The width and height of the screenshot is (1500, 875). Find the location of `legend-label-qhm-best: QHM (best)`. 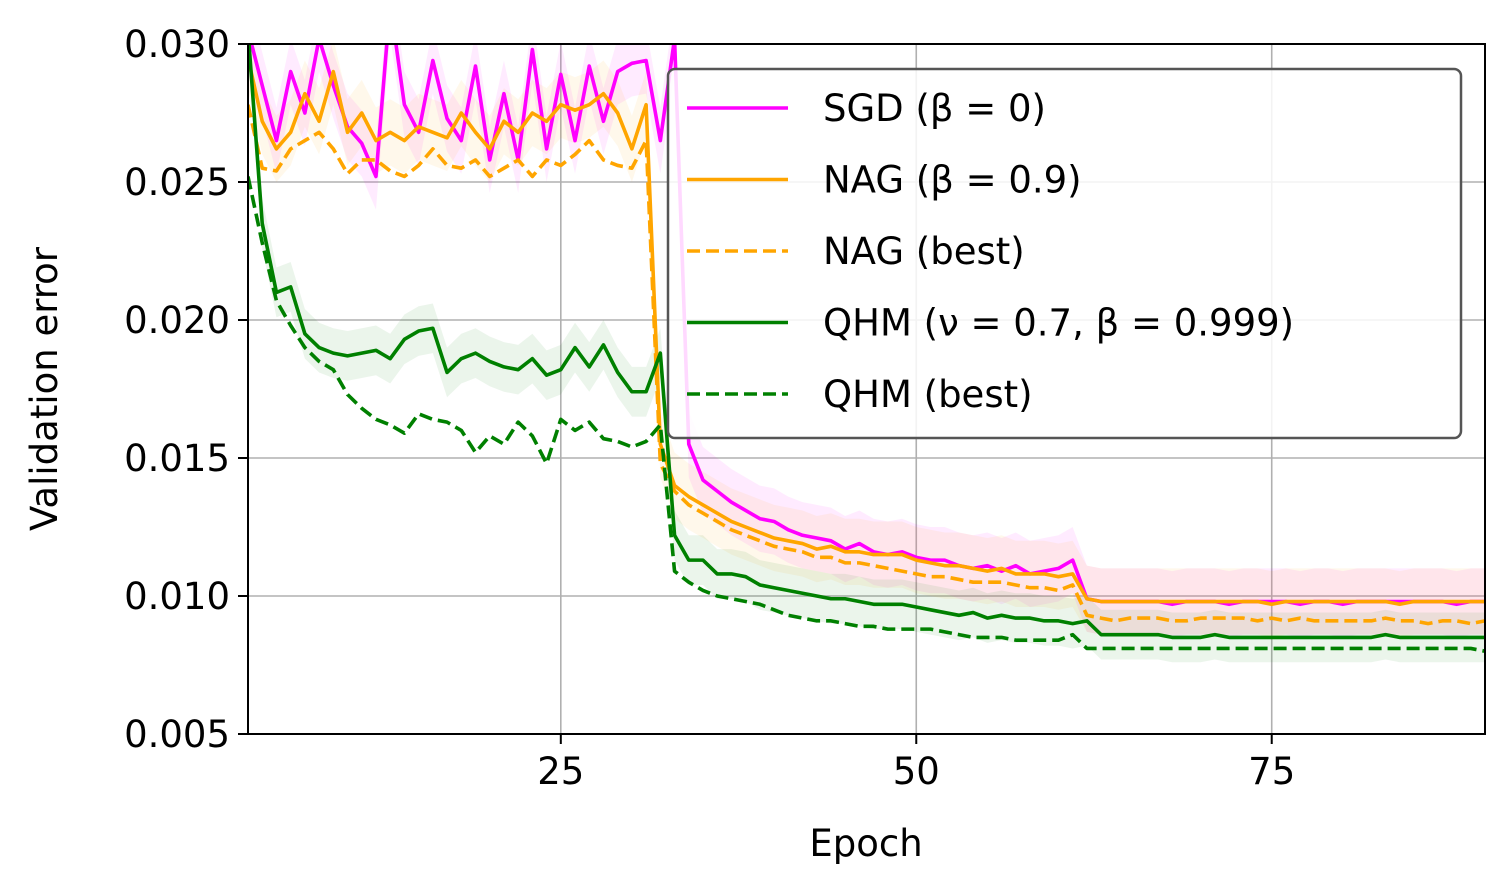

legend-label-qhm-best: QHM (best) is located at coordinates (928, 394).